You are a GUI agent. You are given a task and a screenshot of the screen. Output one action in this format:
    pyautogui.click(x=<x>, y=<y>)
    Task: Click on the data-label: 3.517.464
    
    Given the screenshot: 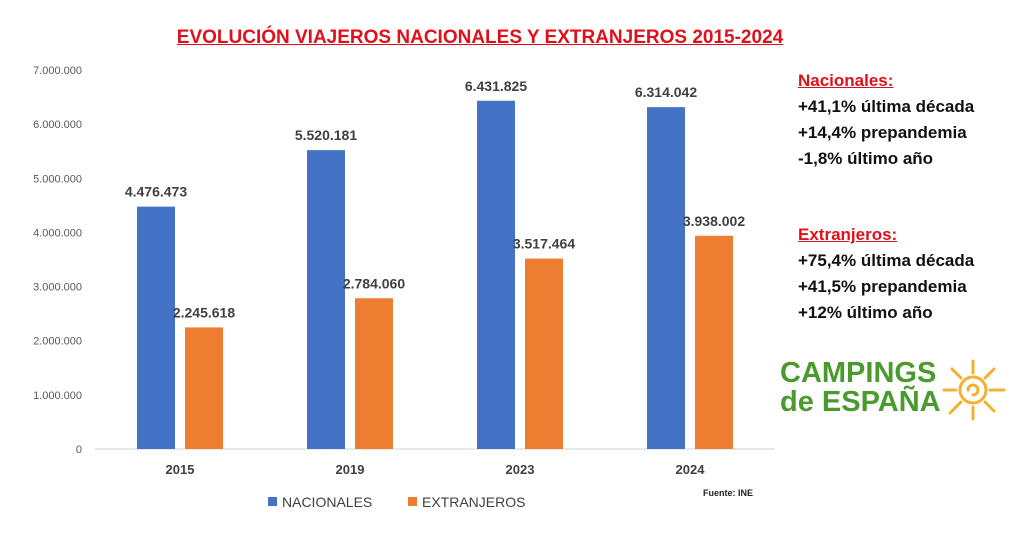 What is the action you would take?
    pyautogui.click(x=544, y=244)
    